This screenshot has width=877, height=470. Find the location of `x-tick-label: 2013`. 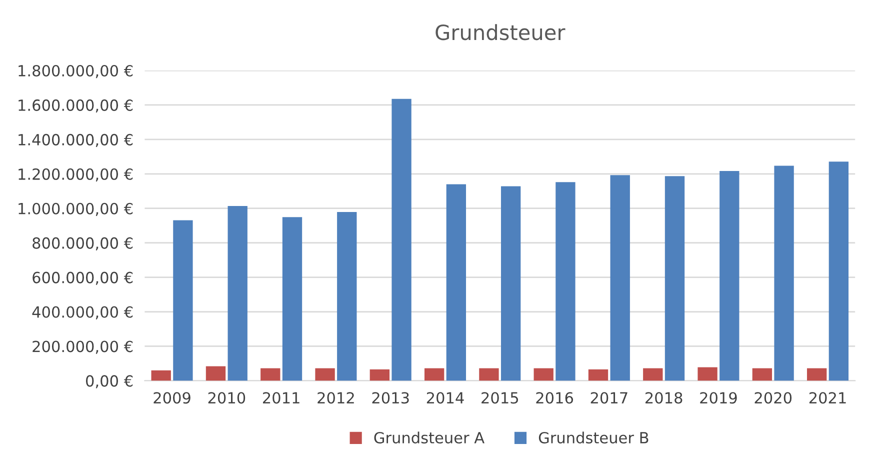

x-tick-label: 2013 is located at coordinates (390, 398).